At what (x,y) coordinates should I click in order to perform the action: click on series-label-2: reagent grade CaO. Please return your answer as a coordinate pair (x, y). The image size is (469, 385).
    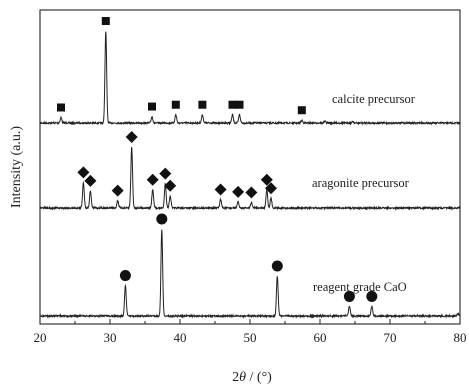
    Looking at the image, I should click on (360, 287).